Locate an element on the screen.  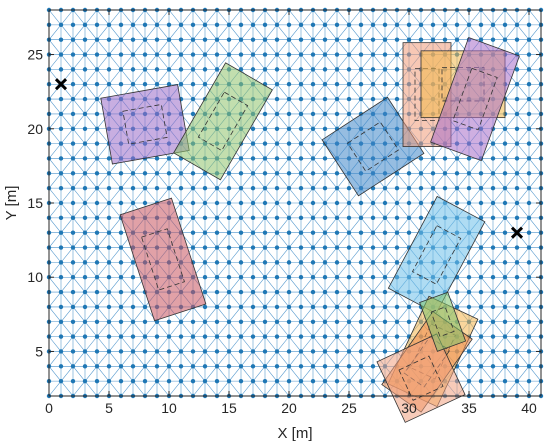
rectangle-group is located at coordinates (475, 99).